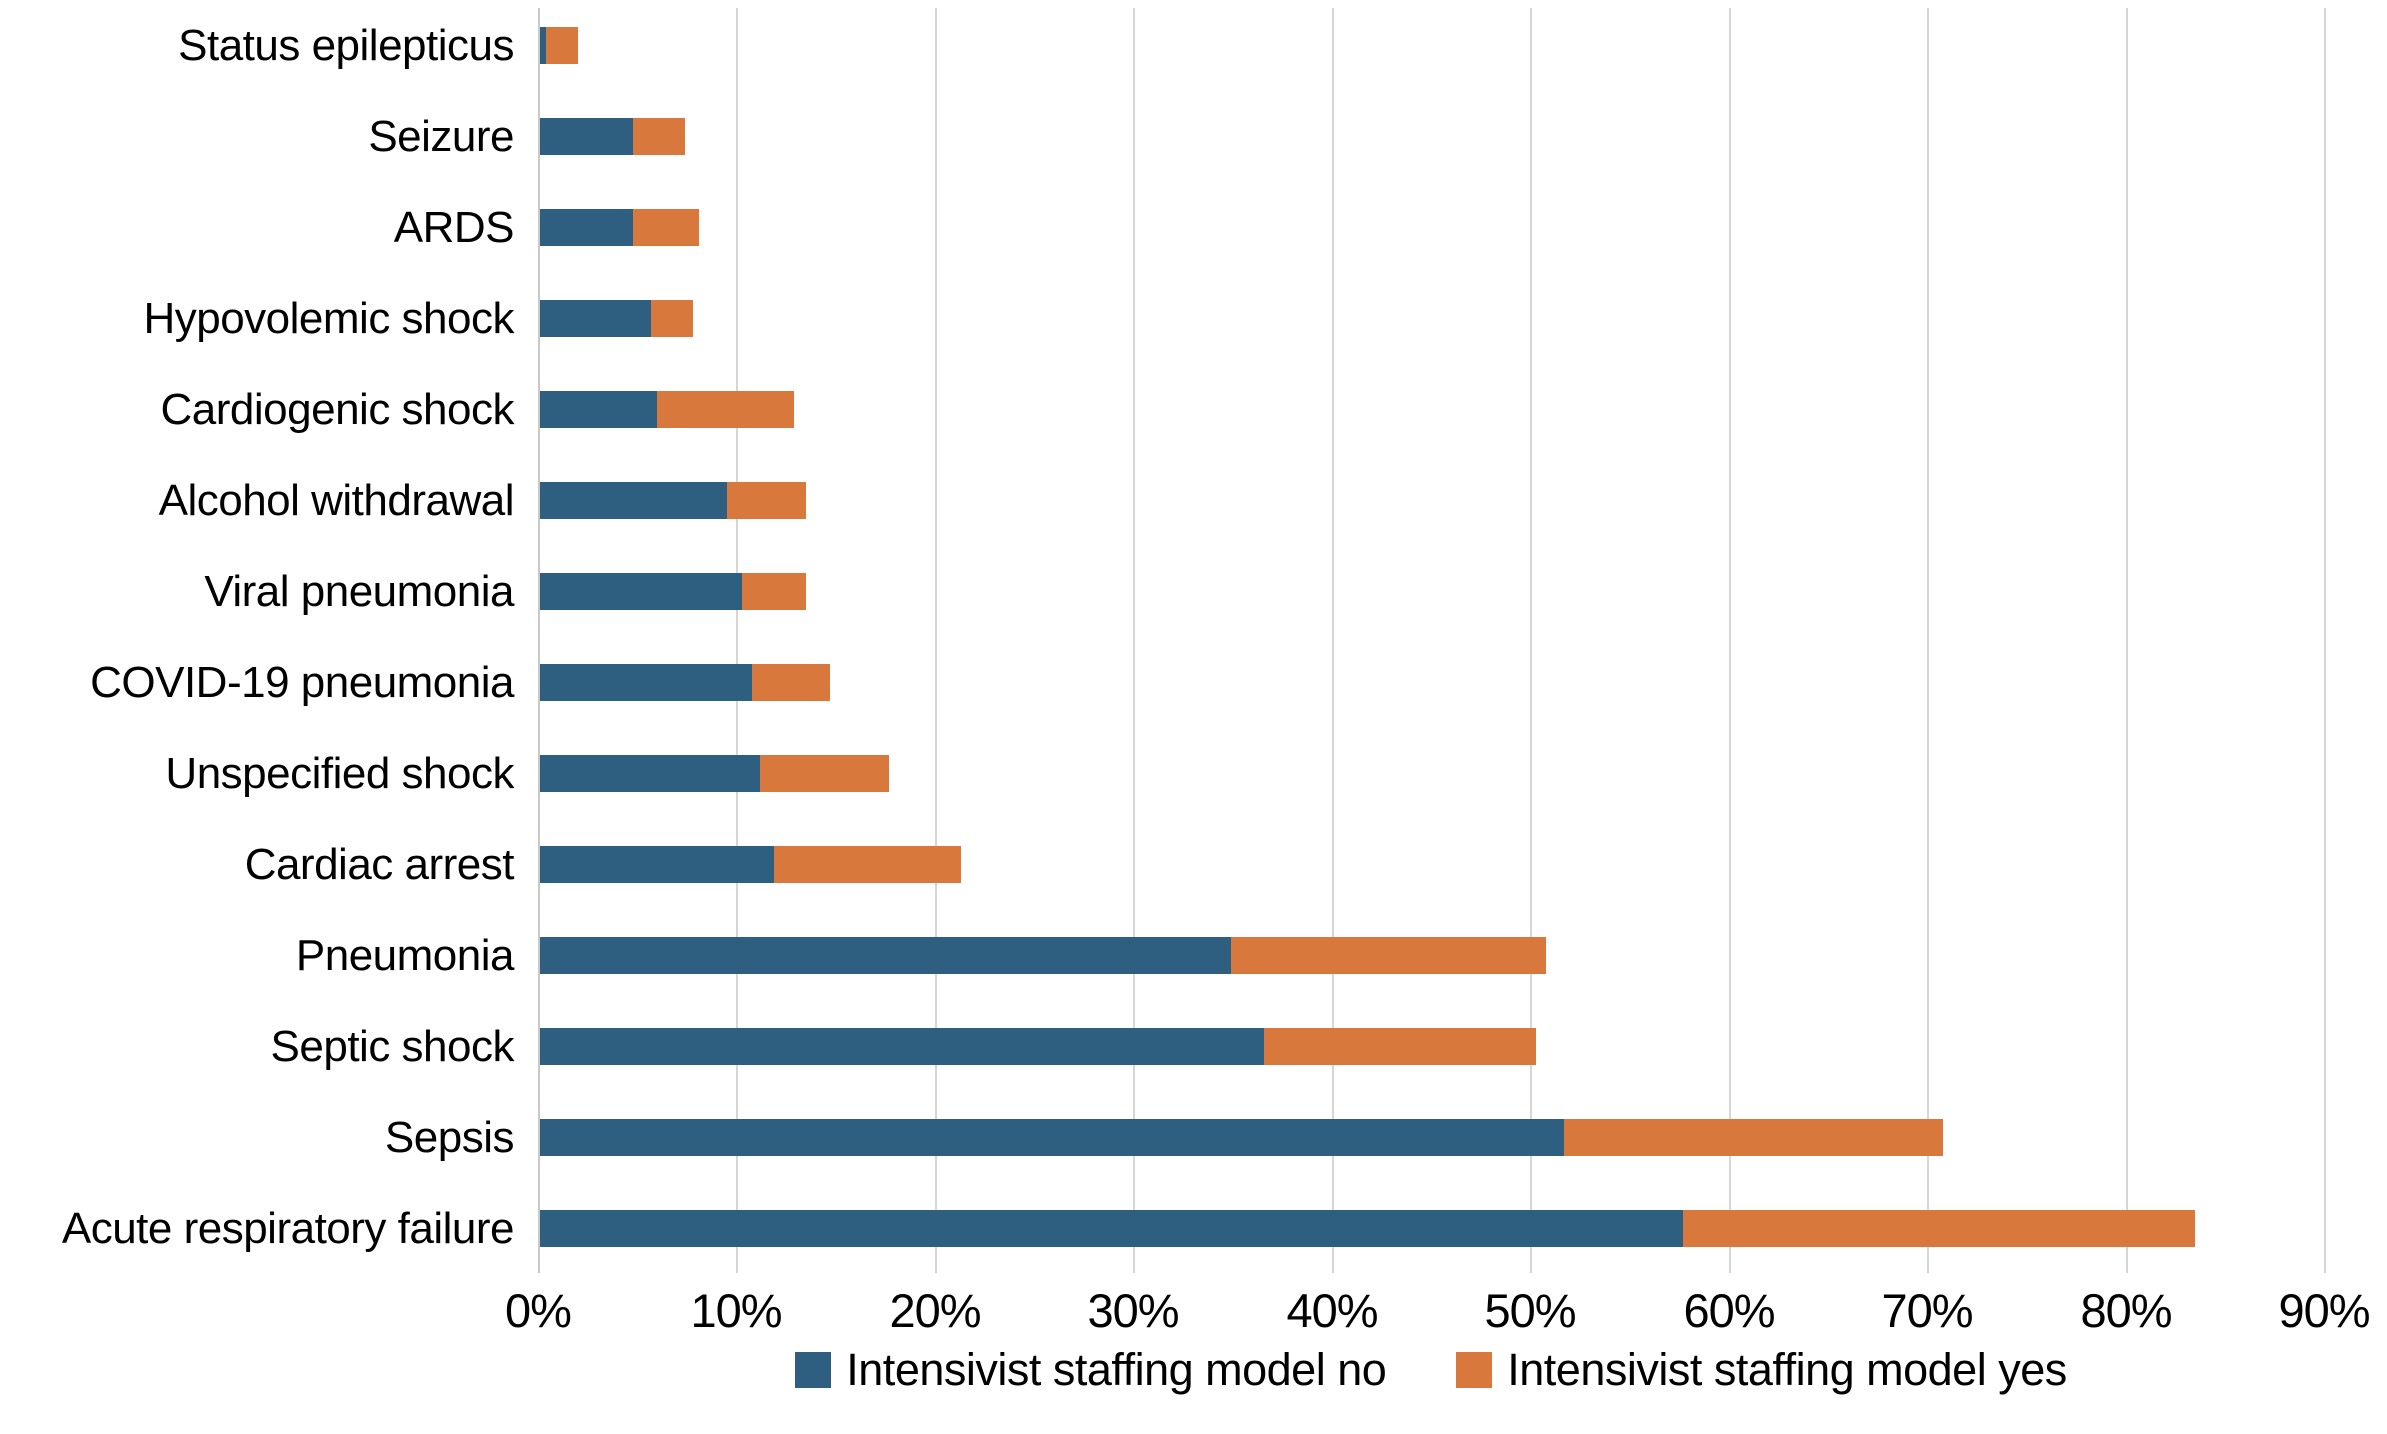  What do you see at coordinates (1729, 1310) in the screenshot?
I see `x-tick-label: 60%` at bounding box center [1729, 1310].